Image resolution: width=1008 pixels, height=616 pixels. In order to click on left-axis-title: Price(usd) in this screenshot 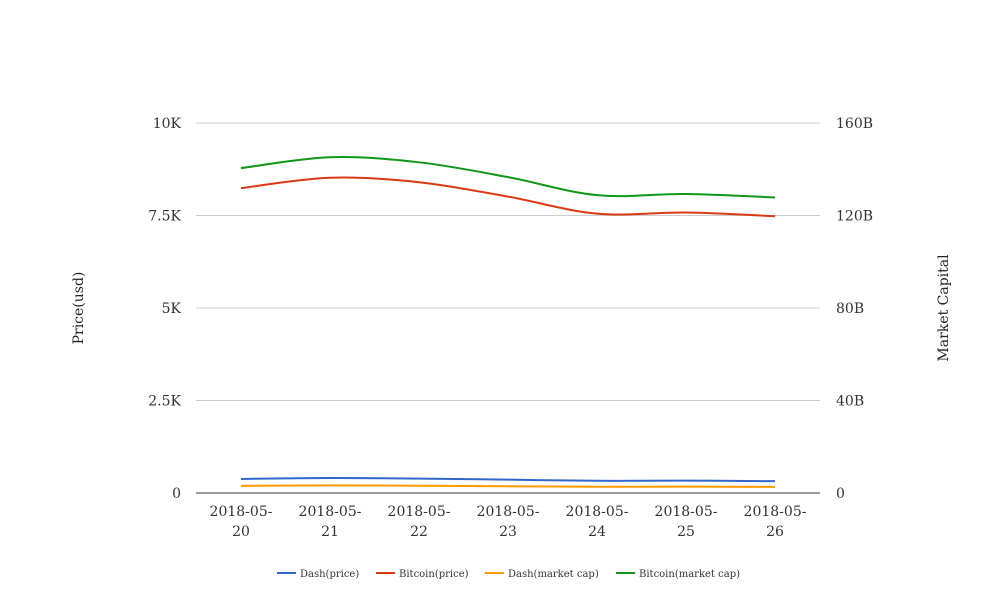, I will do `click(79, 308)`.